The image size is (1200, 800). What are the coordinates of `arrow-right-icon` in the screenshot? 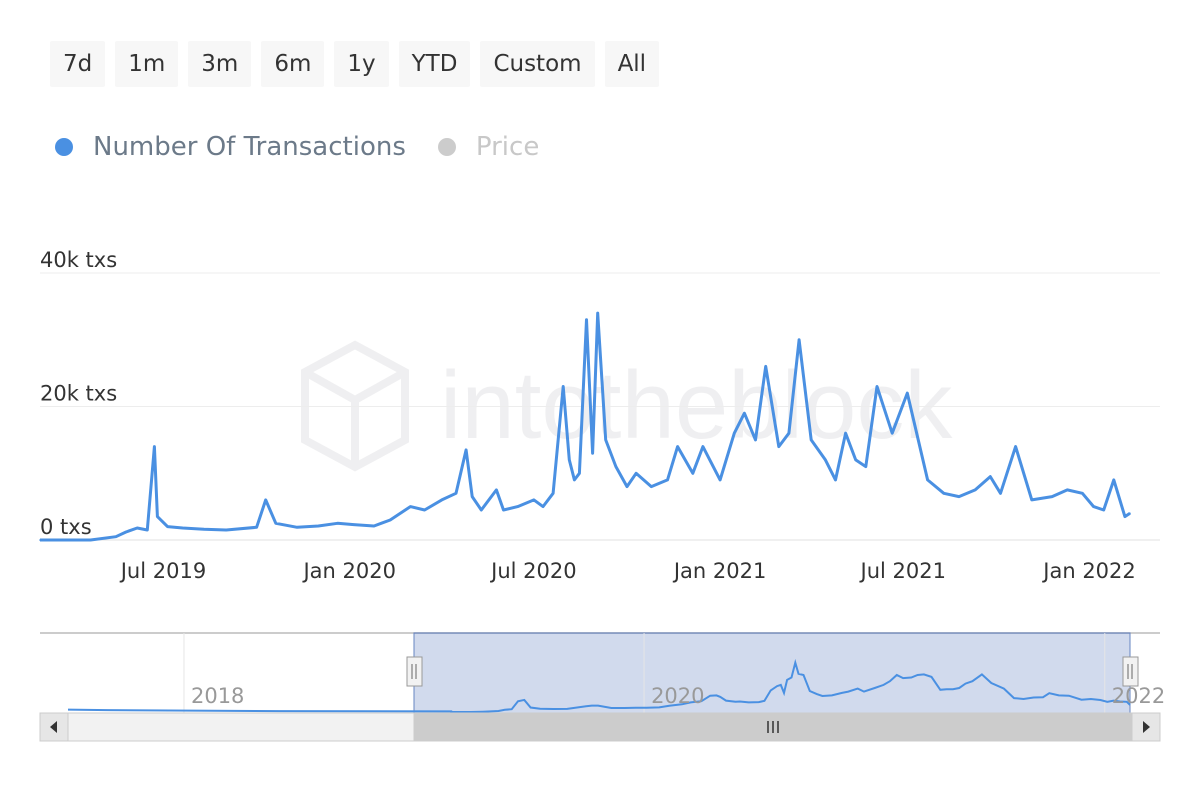 It's located at (1146, 727).